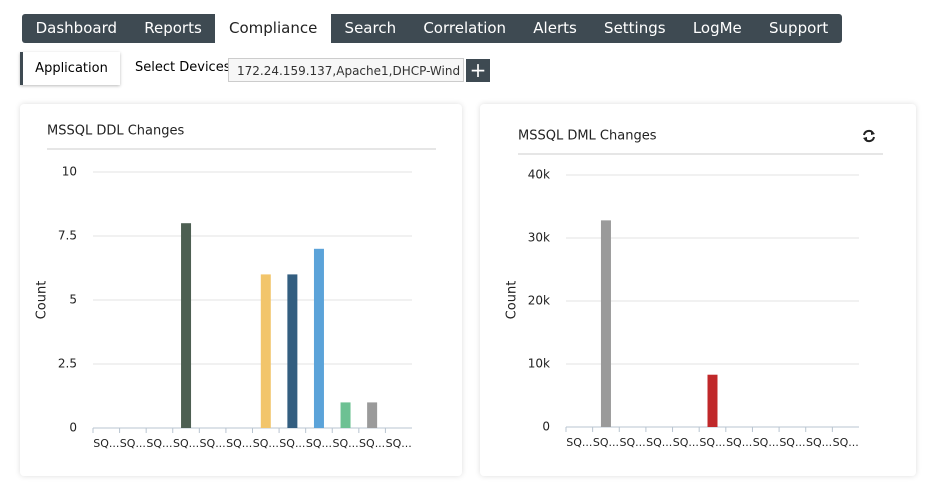  I want to click on y-tick-label: 40k, so click(539, 175).